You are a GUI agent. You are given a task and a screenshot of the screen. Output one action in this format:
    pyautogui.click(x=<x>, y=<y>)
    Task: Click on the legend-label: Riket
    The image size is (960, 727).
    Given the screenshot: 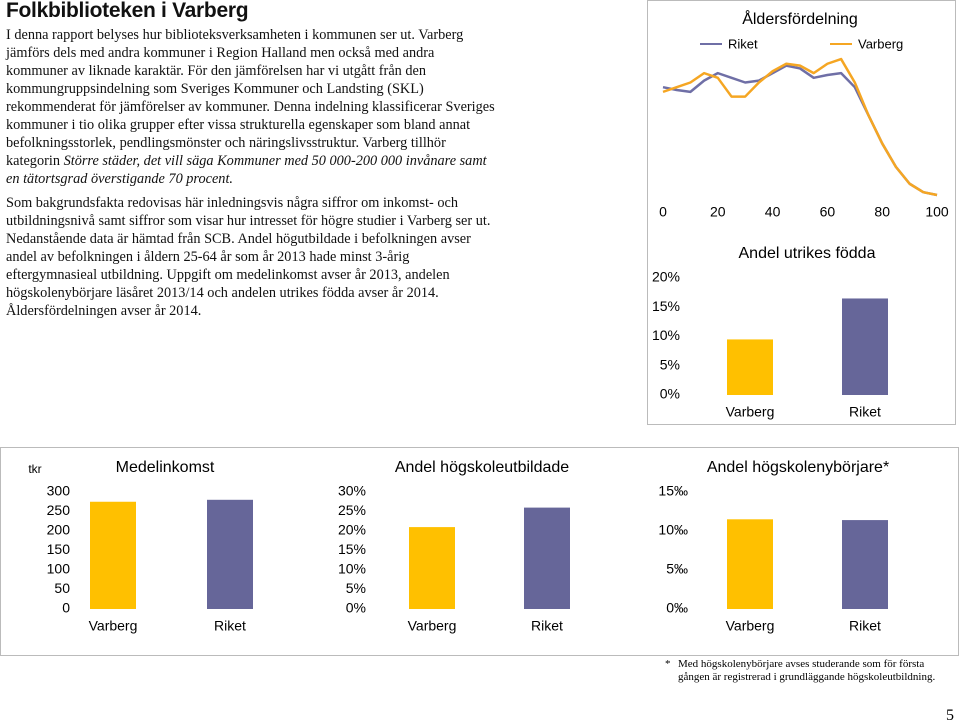 What is the action you would take?
    pyautogui.click(x=743, y=43)
    